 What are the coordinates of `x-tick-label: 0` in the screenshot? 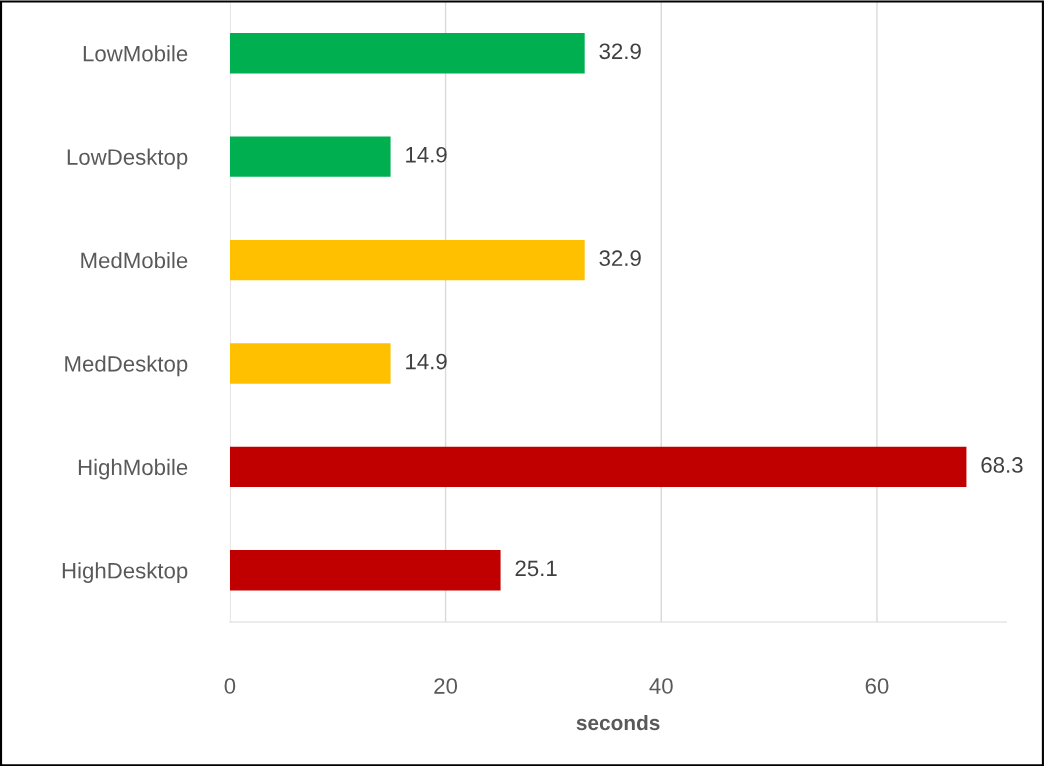 It's located at (230, 686).